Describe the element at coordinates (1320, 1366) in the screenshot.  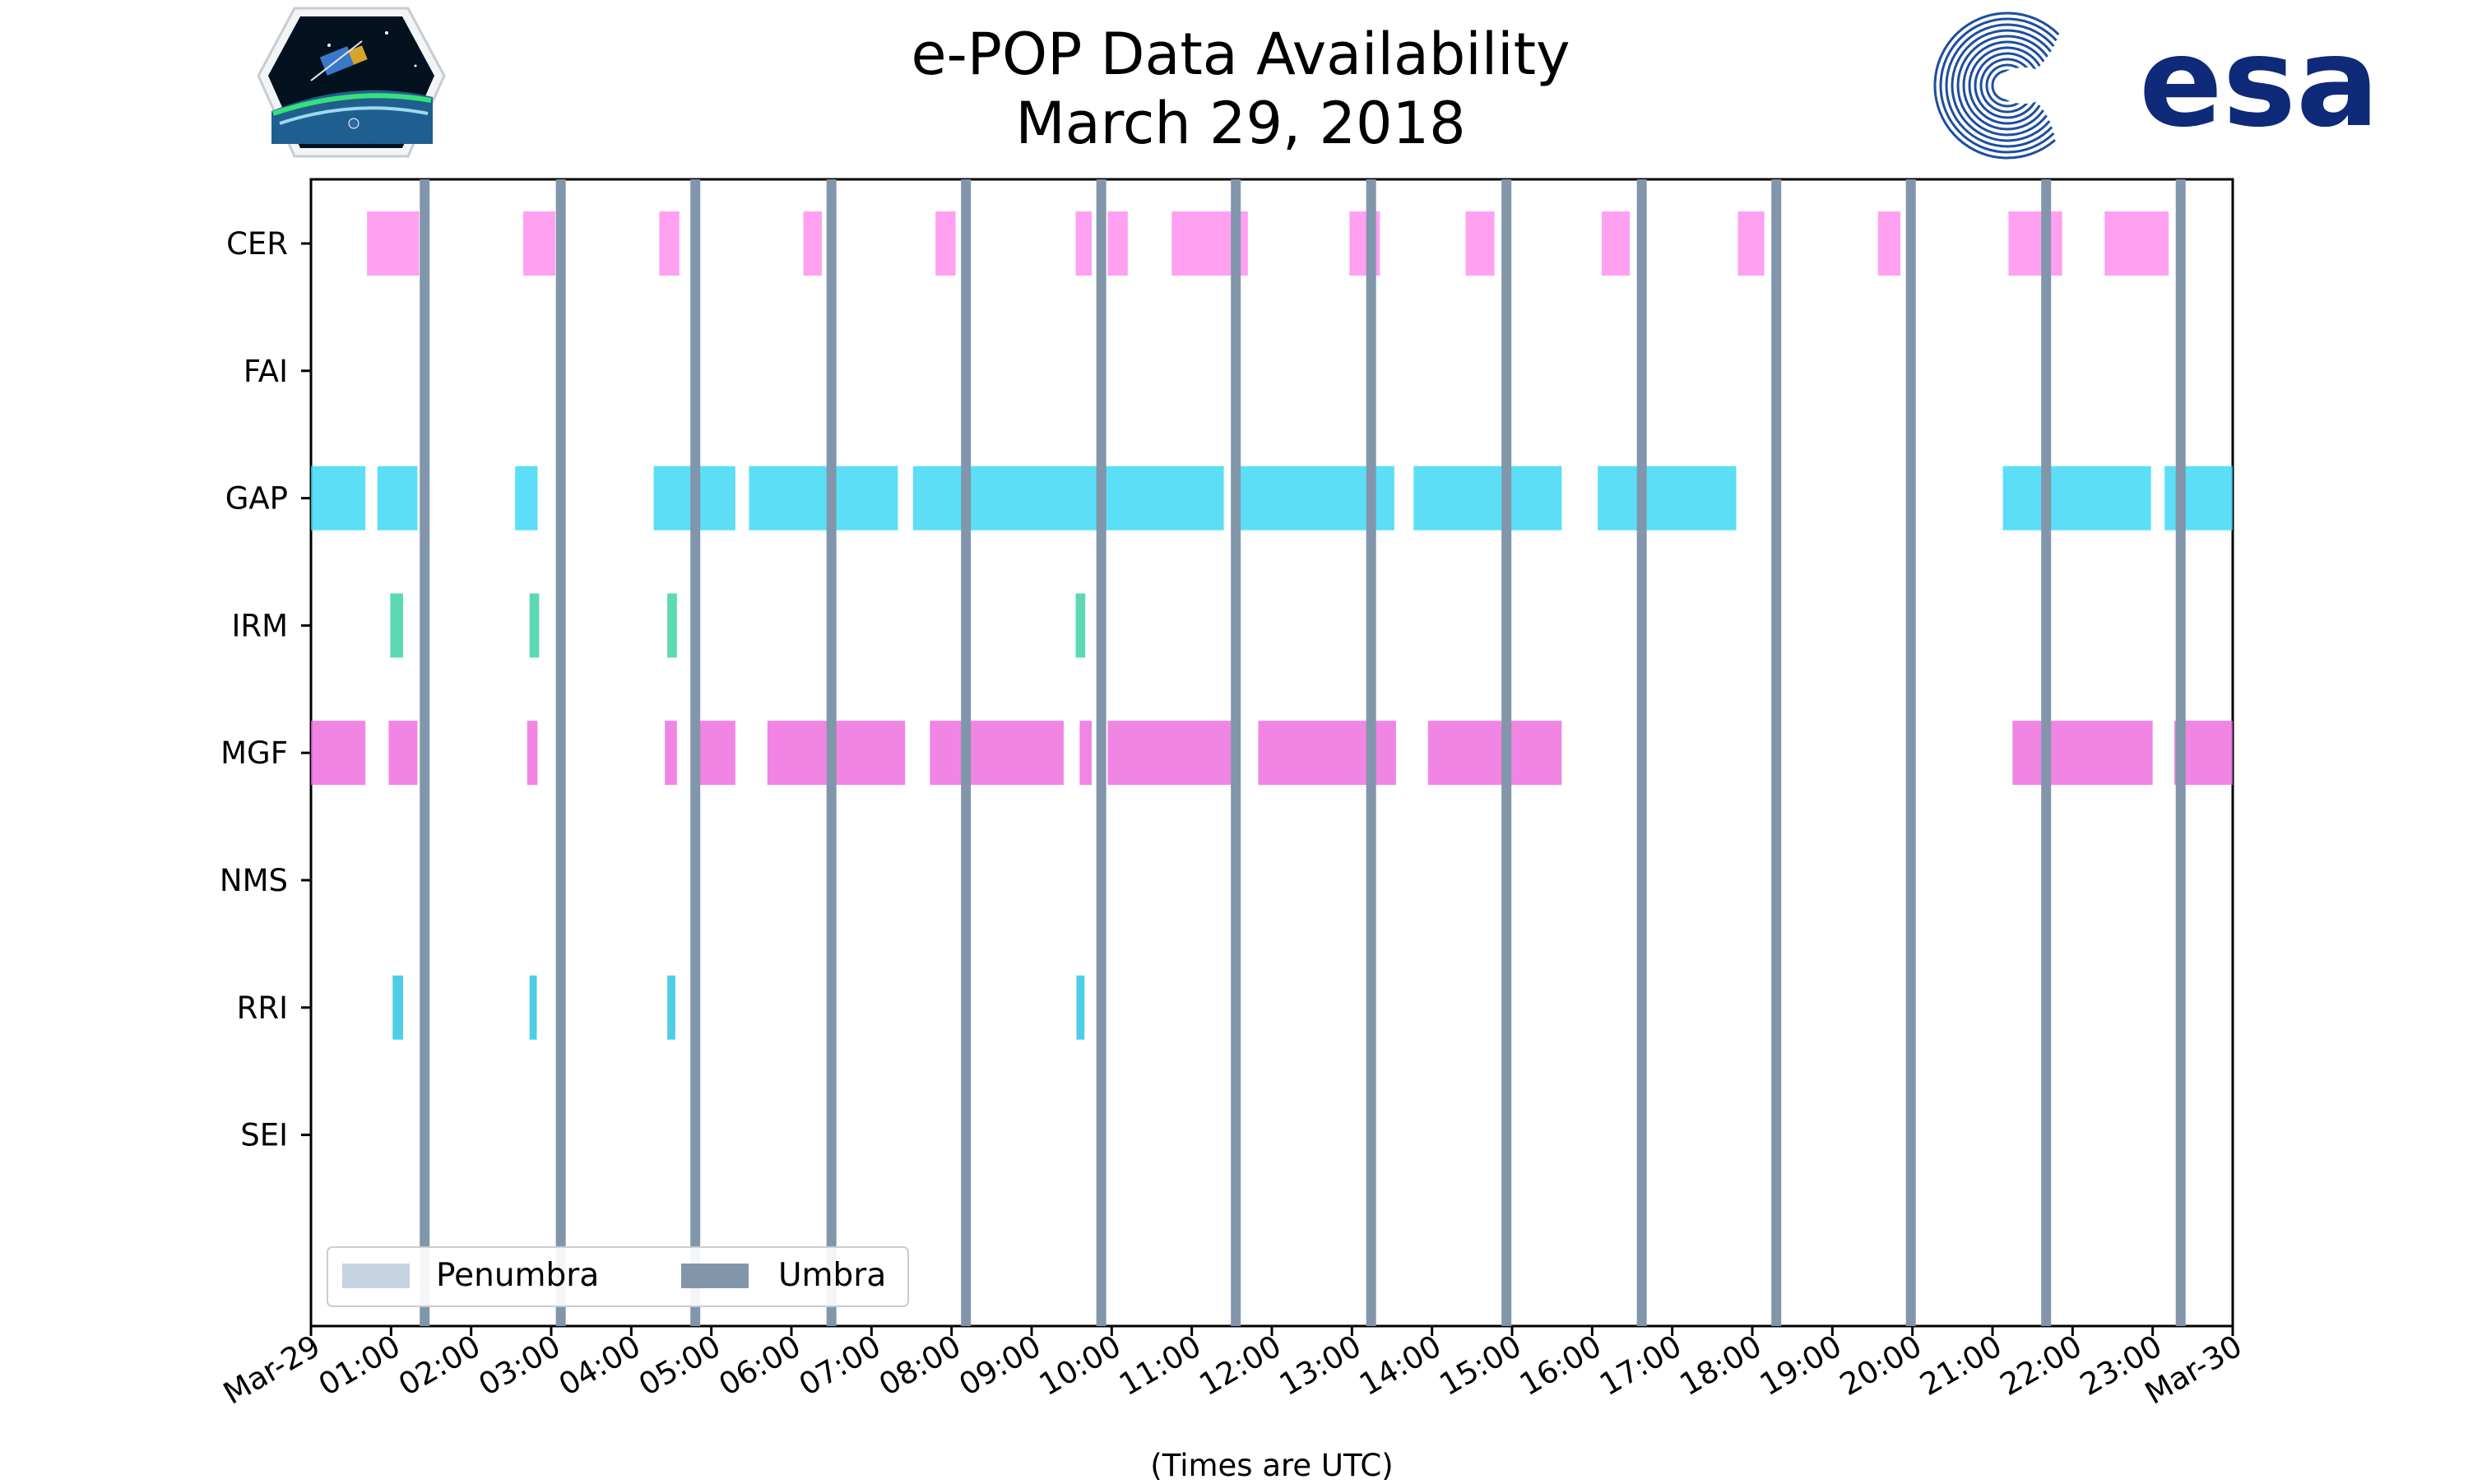
I see `x-tick-label-13: 13:00` at that location.